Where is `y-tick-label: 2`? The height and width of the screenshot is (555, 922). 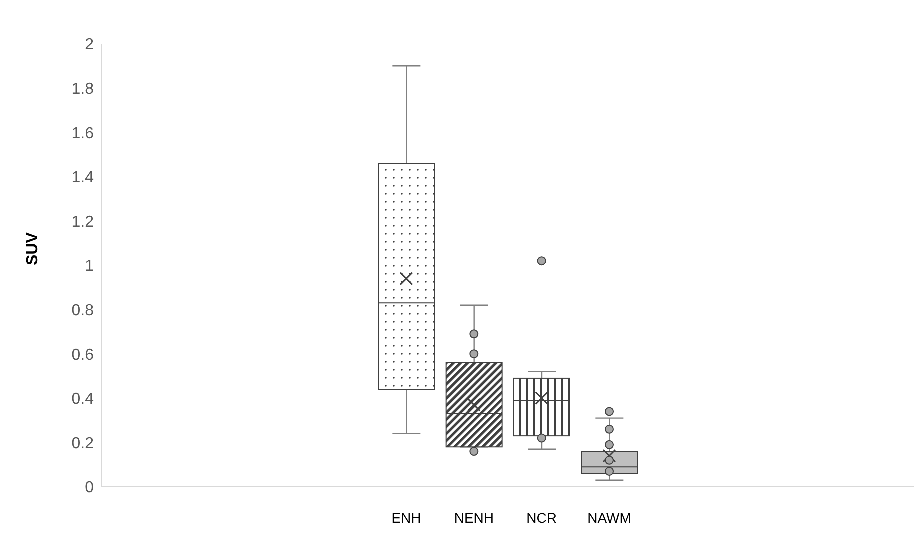
y-tick-label: 2 is located at coordinates (89, 45).